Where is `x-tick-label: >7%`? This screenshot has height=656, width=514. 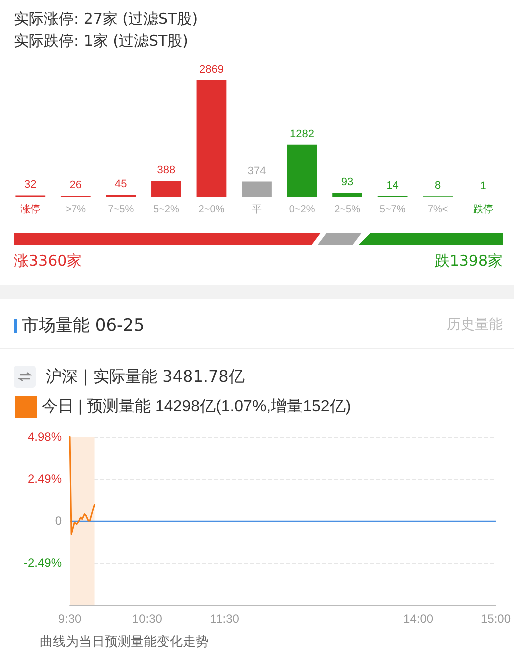 x-tick-label: >7% is located at coordinates (76, 210).